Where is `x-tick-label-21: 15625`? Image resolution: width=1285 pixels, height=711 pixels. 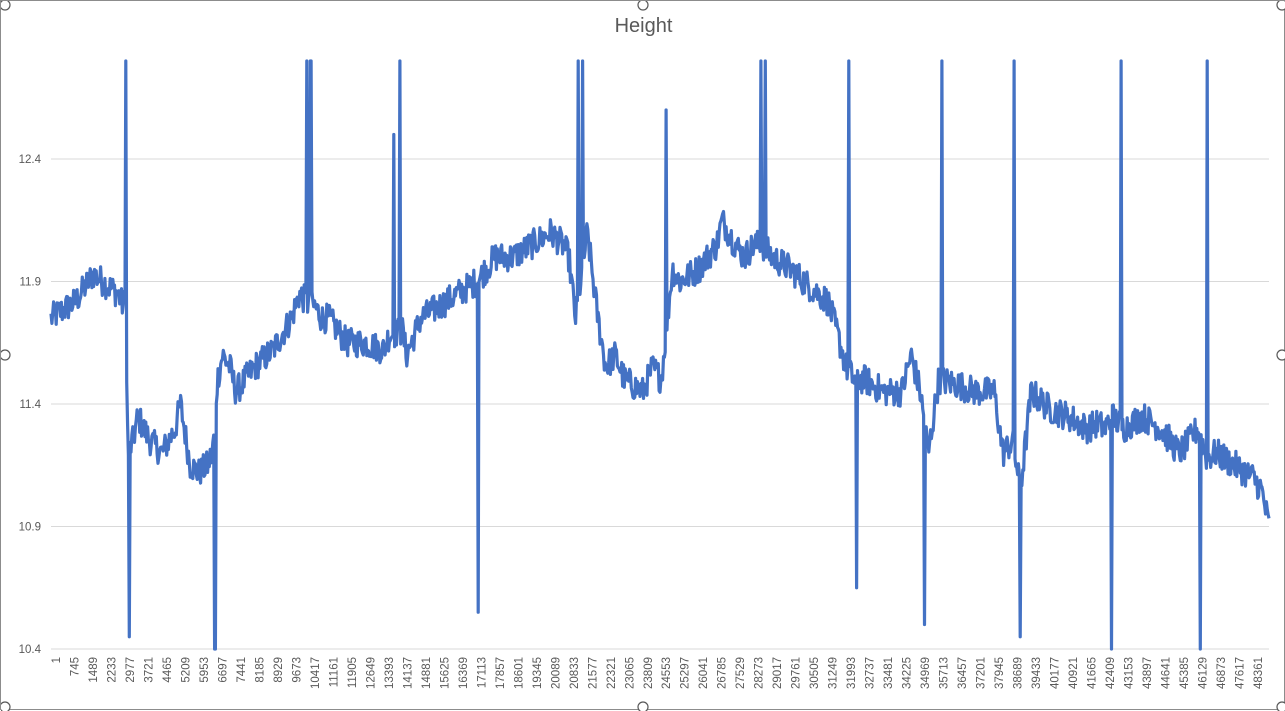
x-tick-label-21: 15625 is located at coordinates (445, 673).